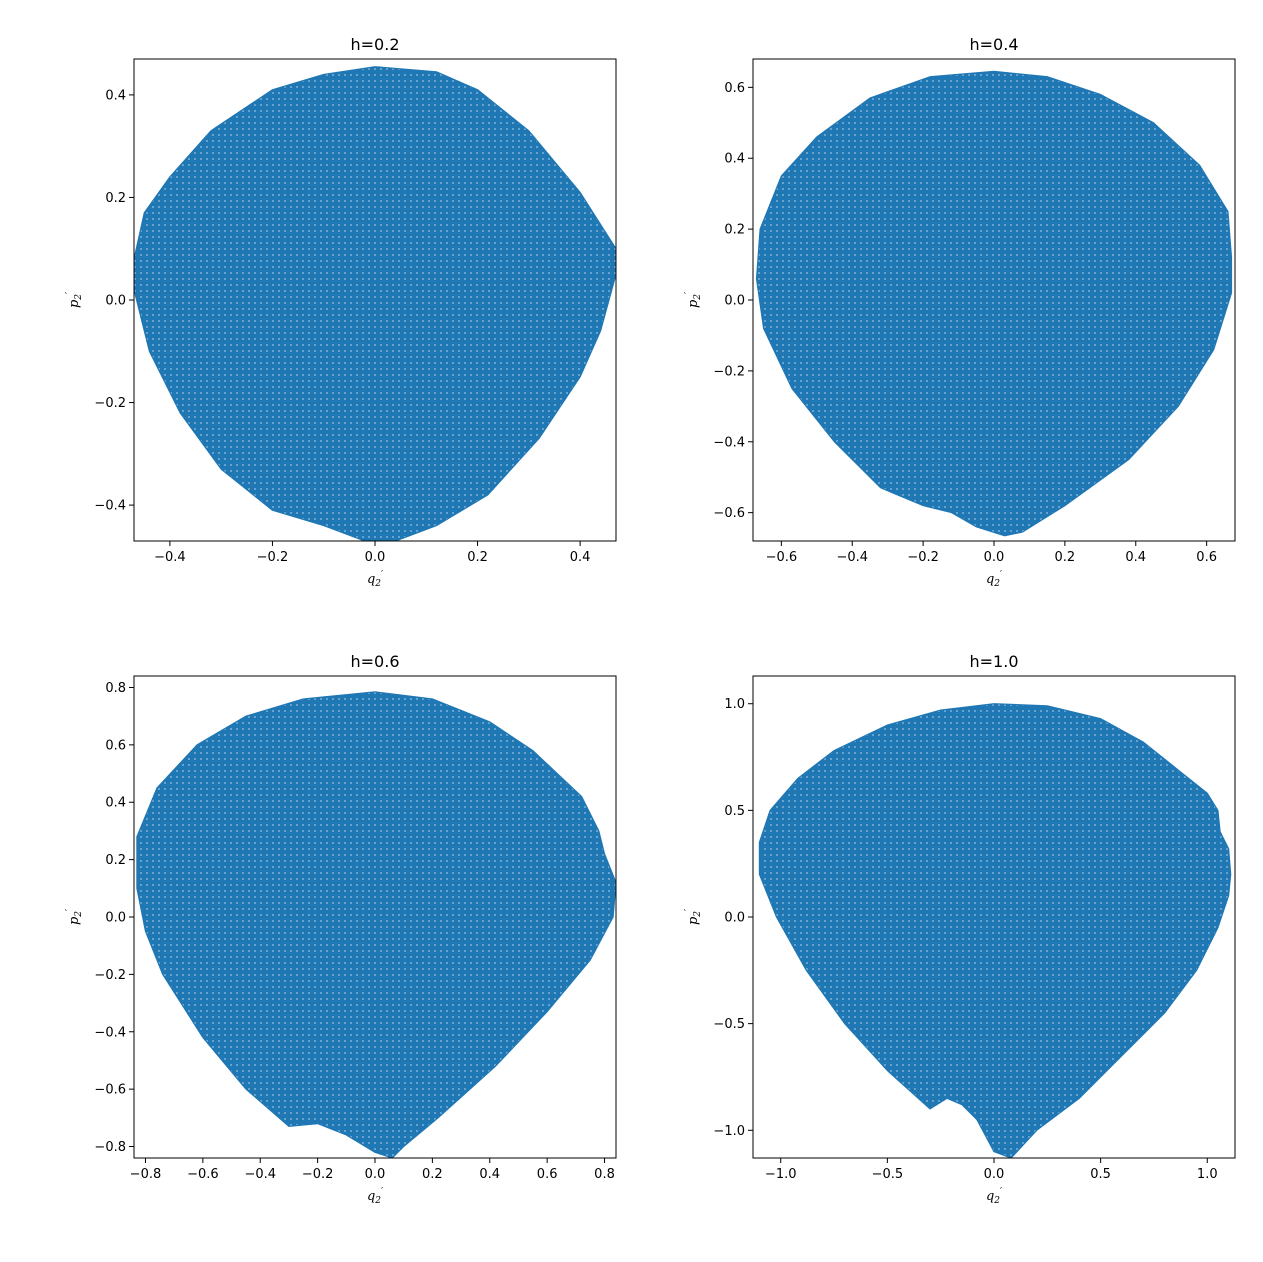 The height and width of the screenshot is (1262, 1263). Describe the element at coordinates (888, 1174) in the screenshot. I see `x-tick-label: −0.5` at that location.